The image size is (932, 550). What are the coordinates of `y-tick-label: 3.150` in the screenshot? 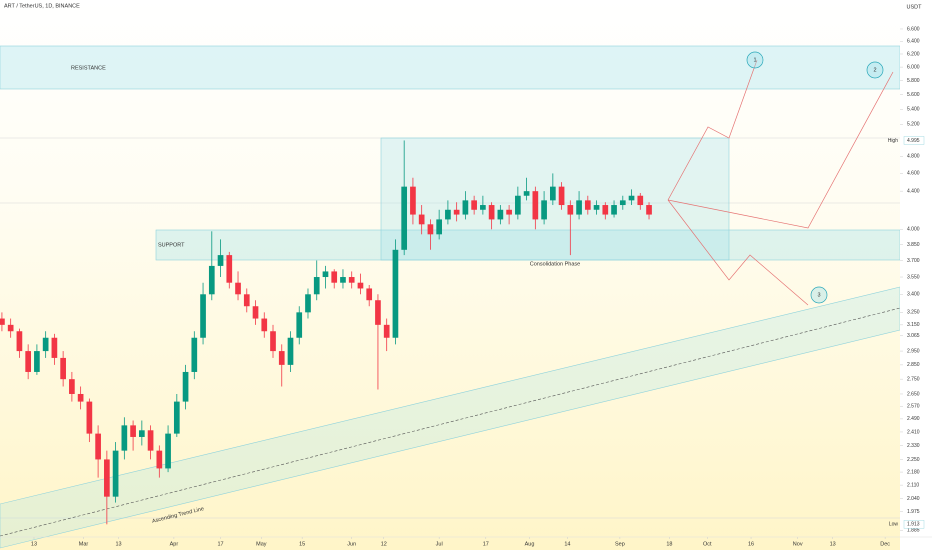 It's located at (913, 325).